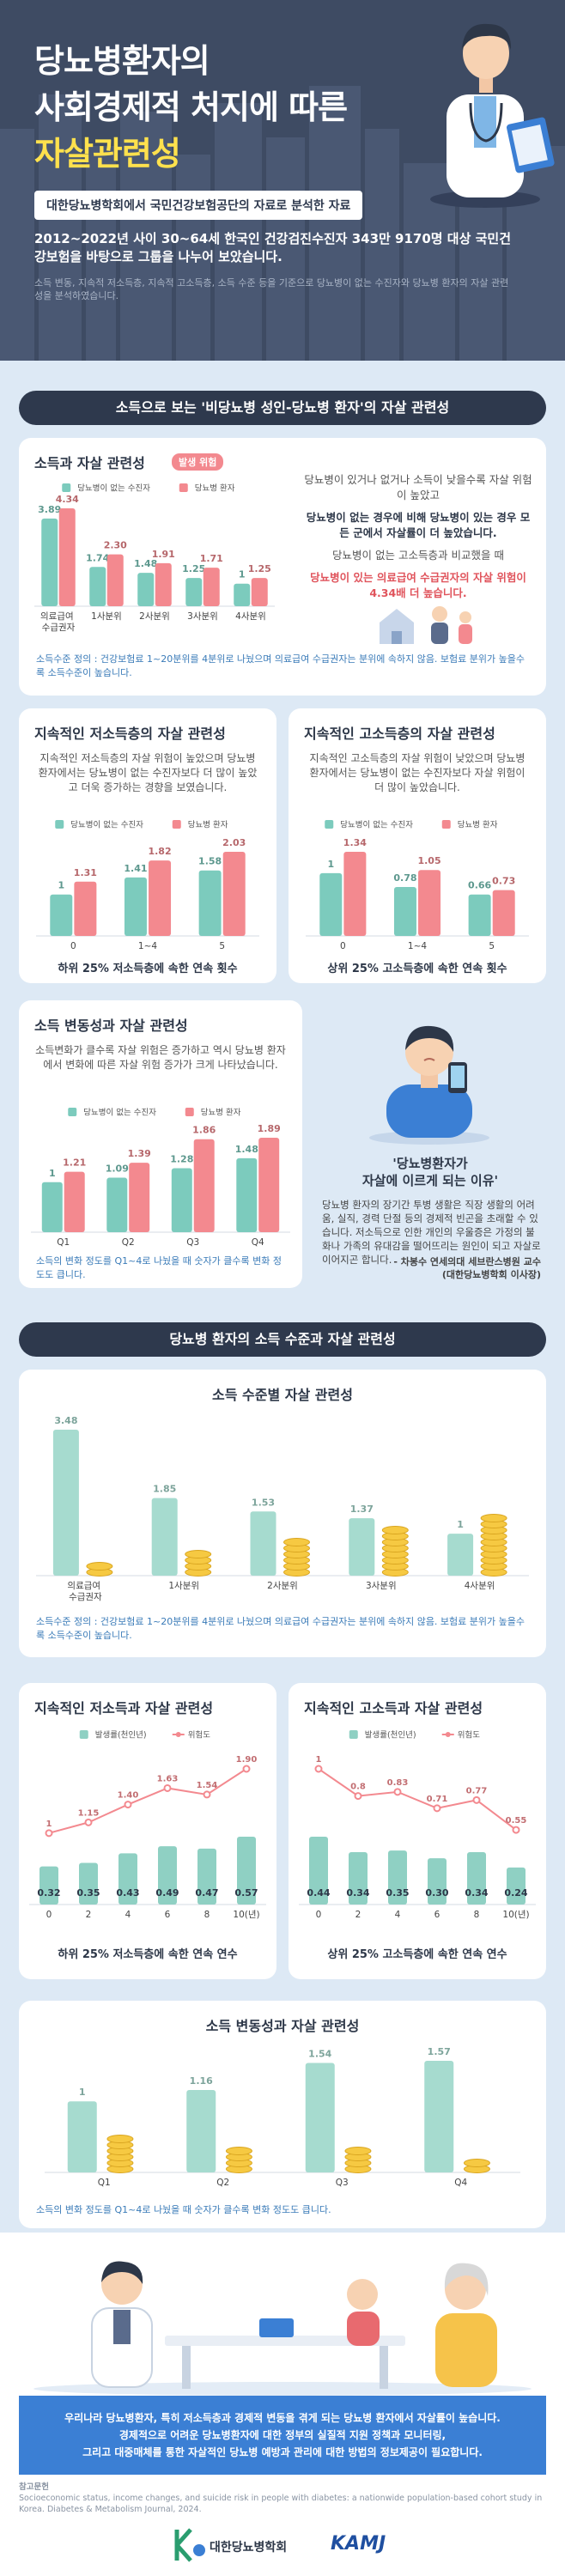  I want to click on x-tick-label: 2사분위, so click(282, 1586).